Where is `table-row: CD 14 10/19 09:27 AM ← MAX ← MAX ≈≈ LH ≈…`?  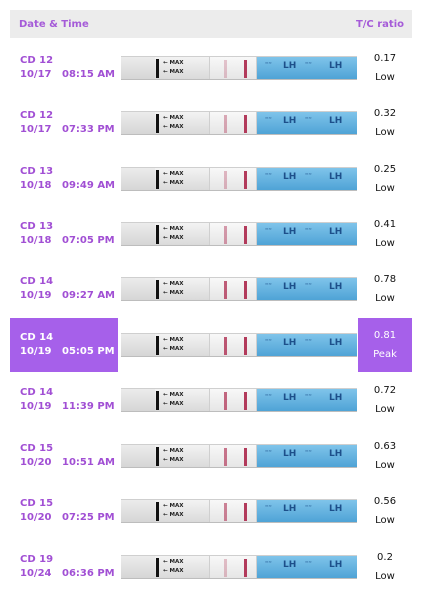 table-row: CD 14 10/19 09:27 AM ← MAX ← MAX ≈≈ LH ≈… is located at coordinates (211, 289).